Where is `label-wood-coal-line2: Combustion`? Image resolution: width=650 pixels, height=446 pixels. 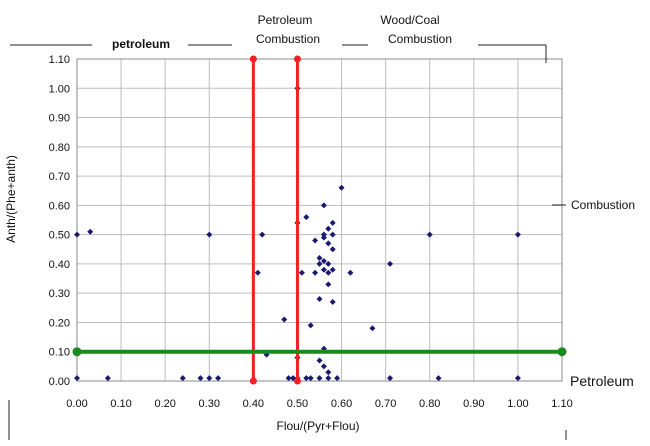
label-wood-coal-line2: Combustion is located at coordinates (420, 39).